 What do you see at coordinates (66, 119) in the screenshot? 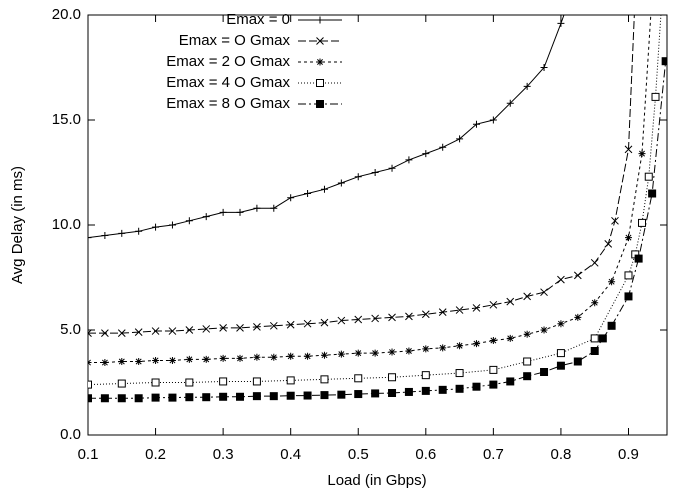
I see `y-tick-label: 15.0` at bounding box center [66, 119].